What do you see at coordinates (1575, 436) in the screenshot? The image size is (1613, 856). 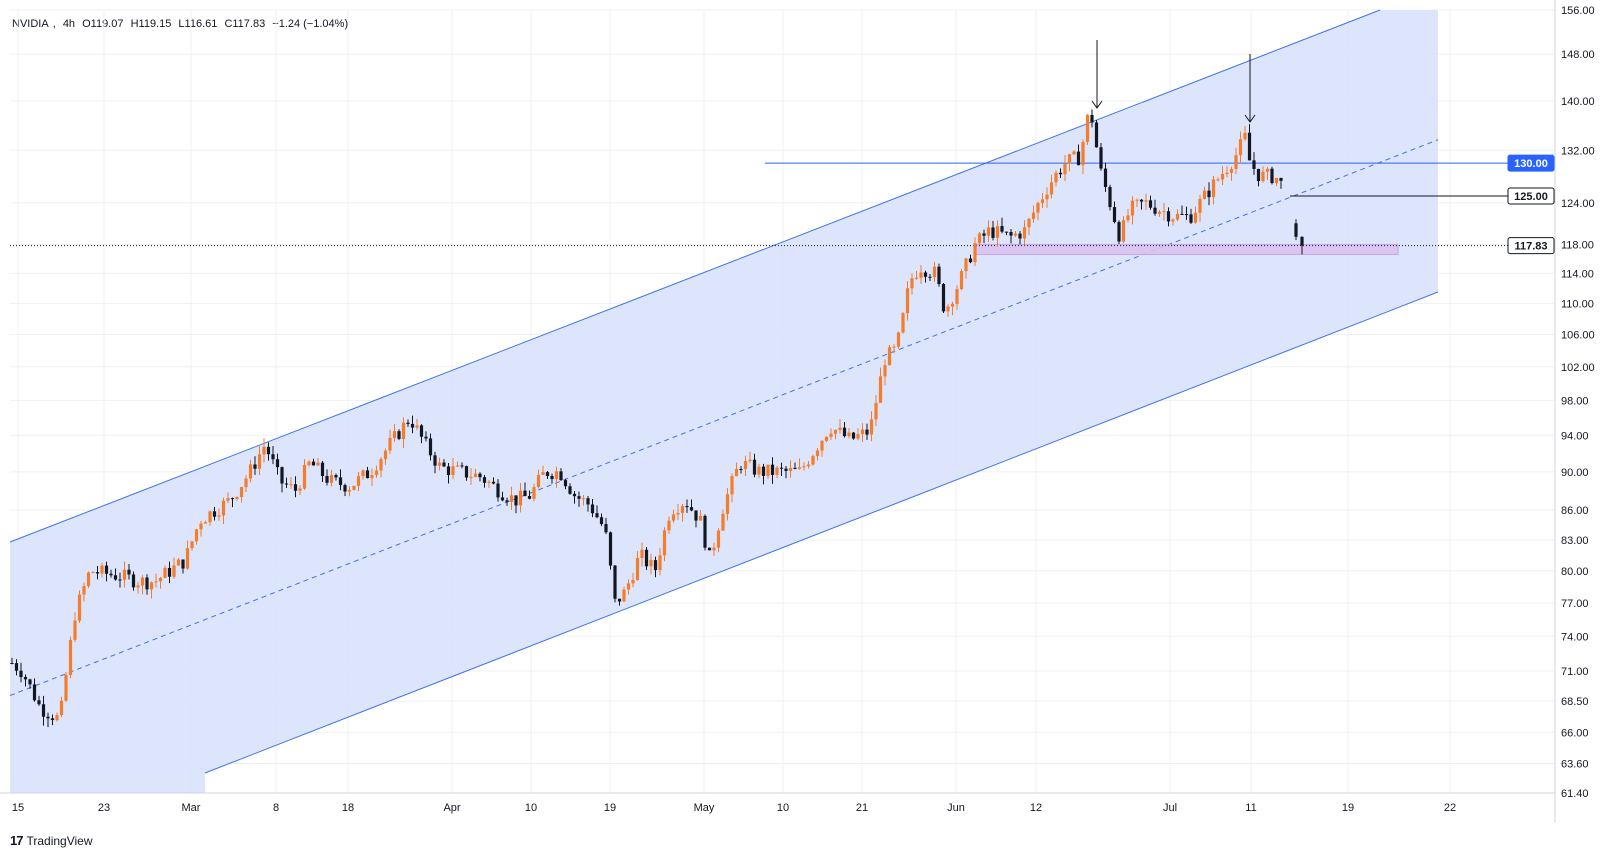 I see `y-tick-label: 94.00` at bounding box center [1575, 436].